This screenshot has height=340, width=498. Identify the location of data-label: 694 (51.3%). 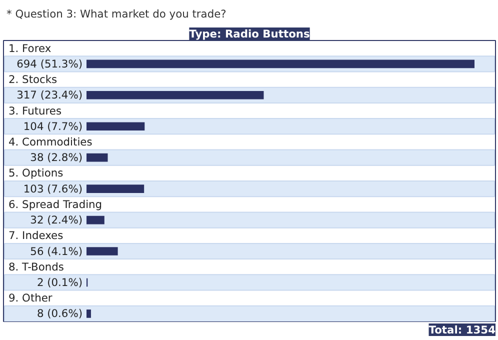
(49, 63).